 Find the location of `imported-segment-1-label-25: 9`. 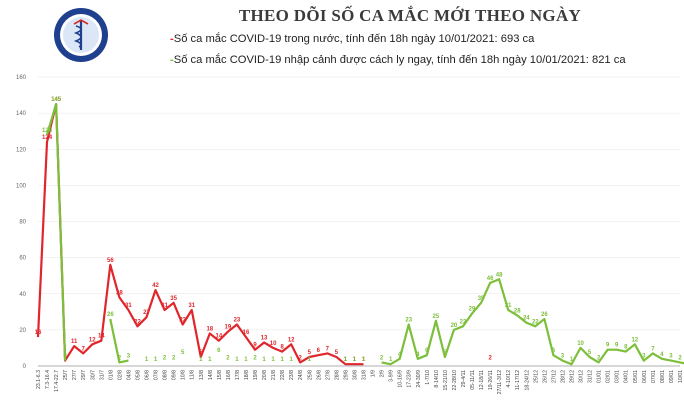

imported-segment-1-label-25: 9 is located at coordinates (608, 346).